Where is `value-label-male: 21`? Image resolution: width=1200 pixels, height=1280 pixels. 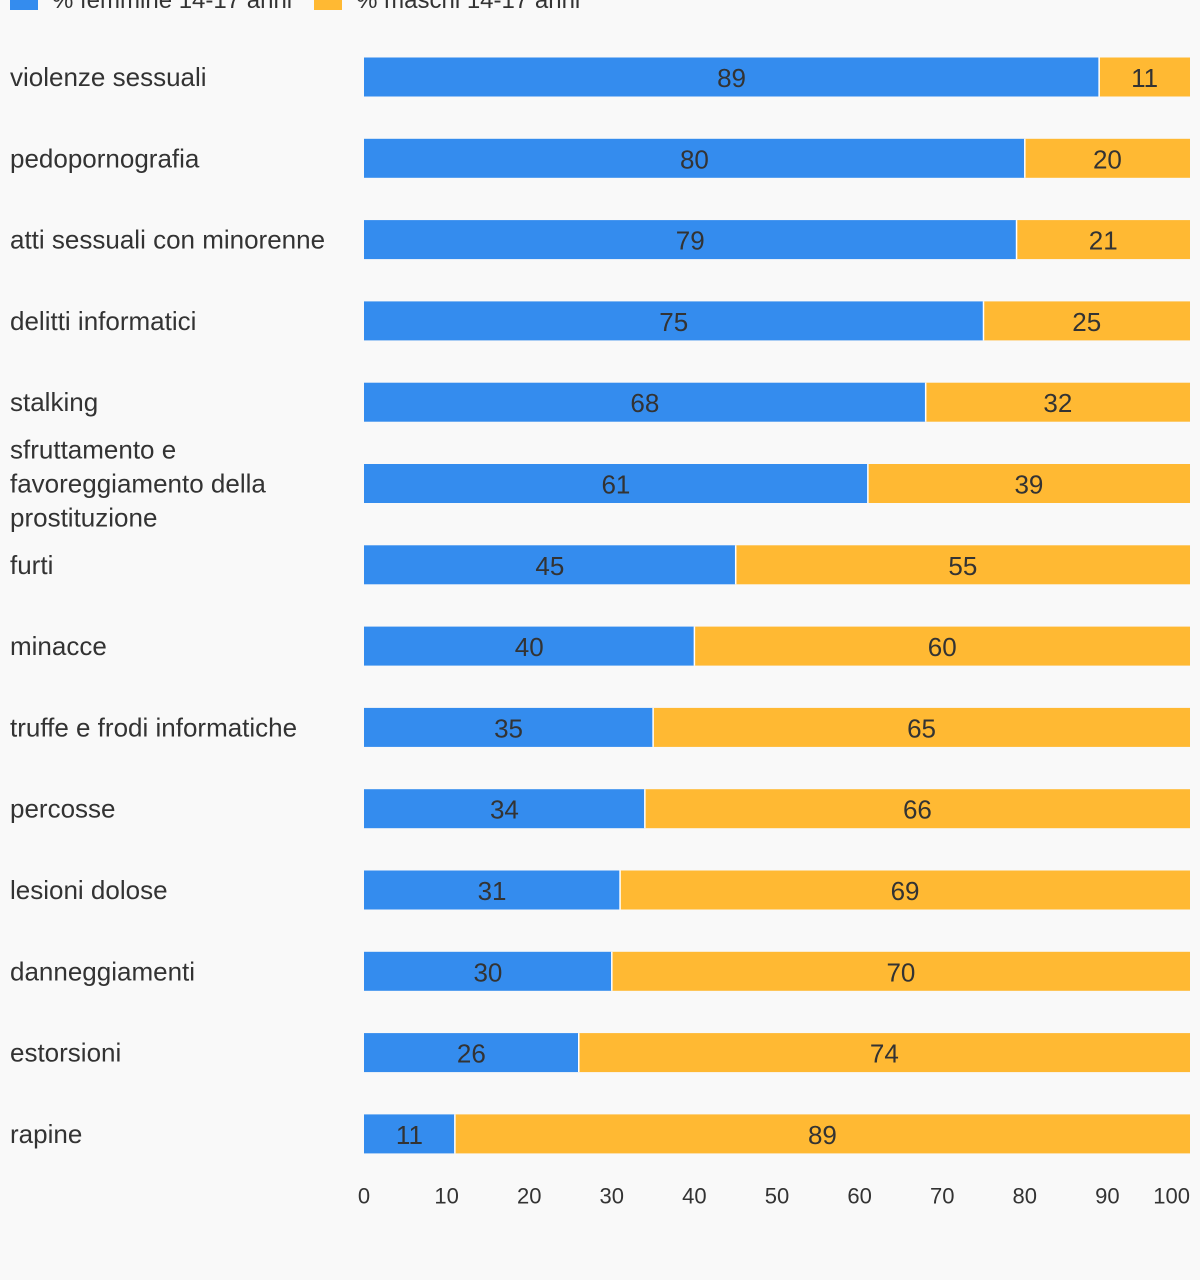
value-label-male: 21 is located at coordinates (1103, 241).